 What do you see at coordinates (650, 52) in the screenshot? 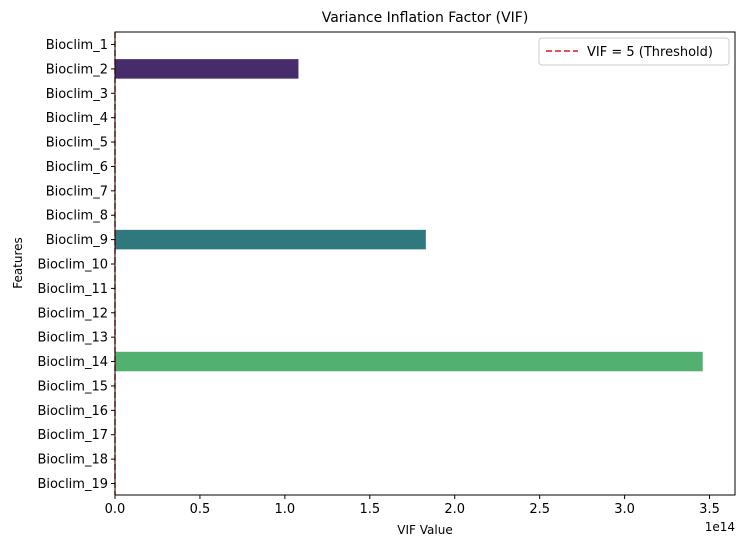
I see `legend-label: VIF = 5 (Threshold)` at bounding box center [650, 52].